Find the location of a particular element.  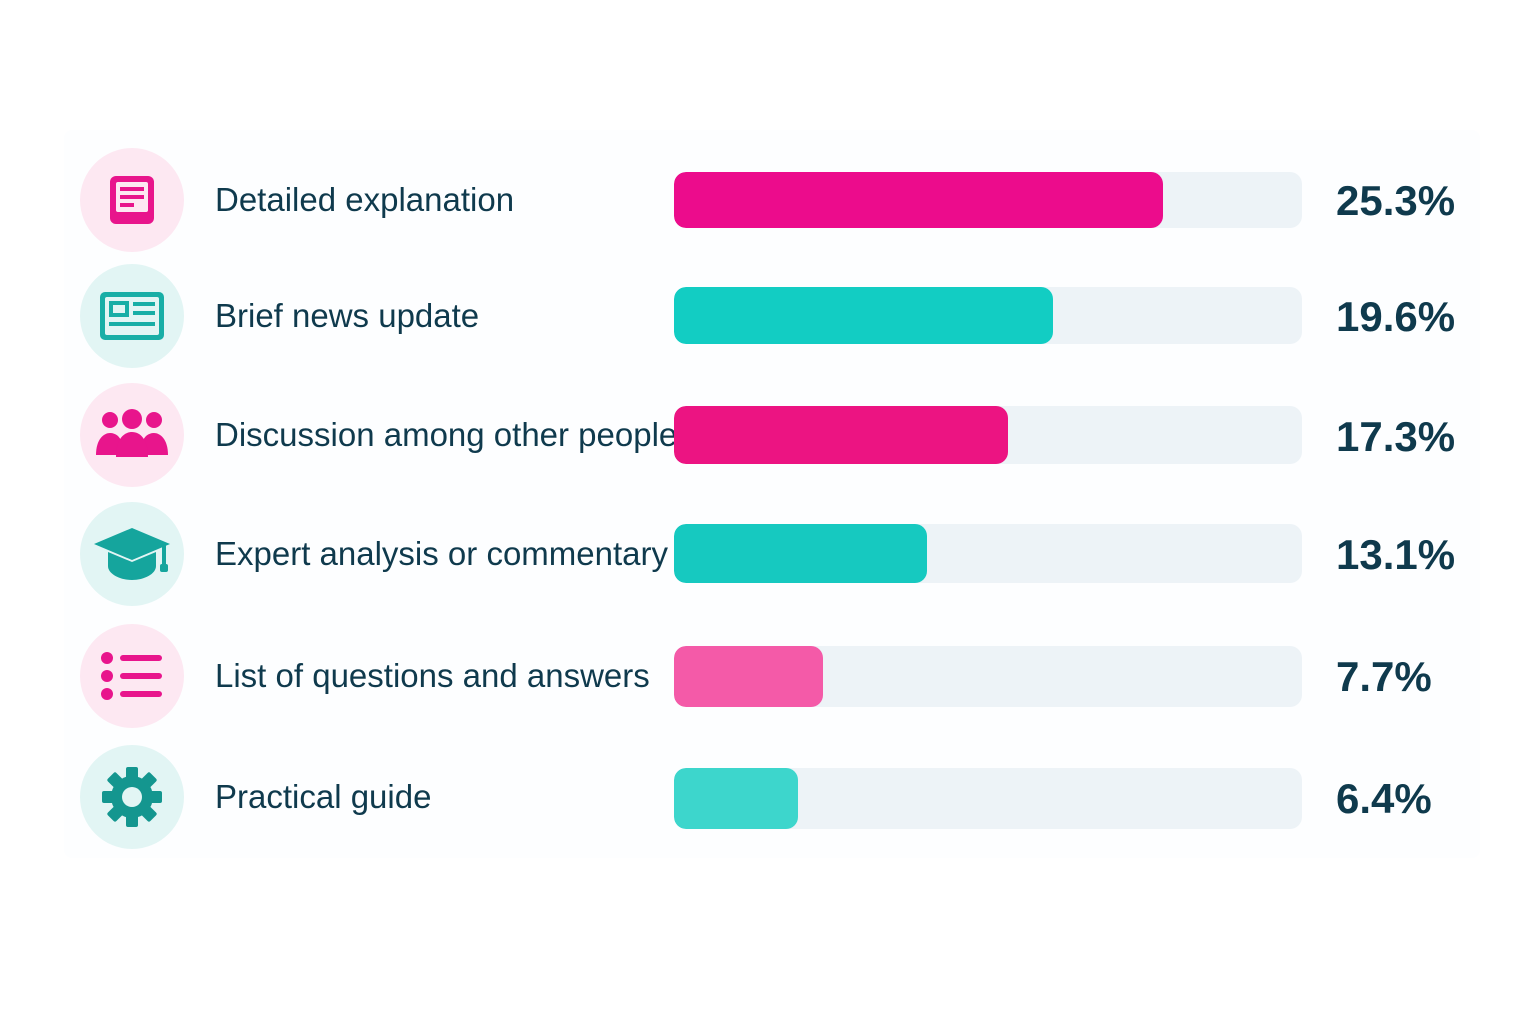

category-label: Brief news update is located at coordinates (347, 315).